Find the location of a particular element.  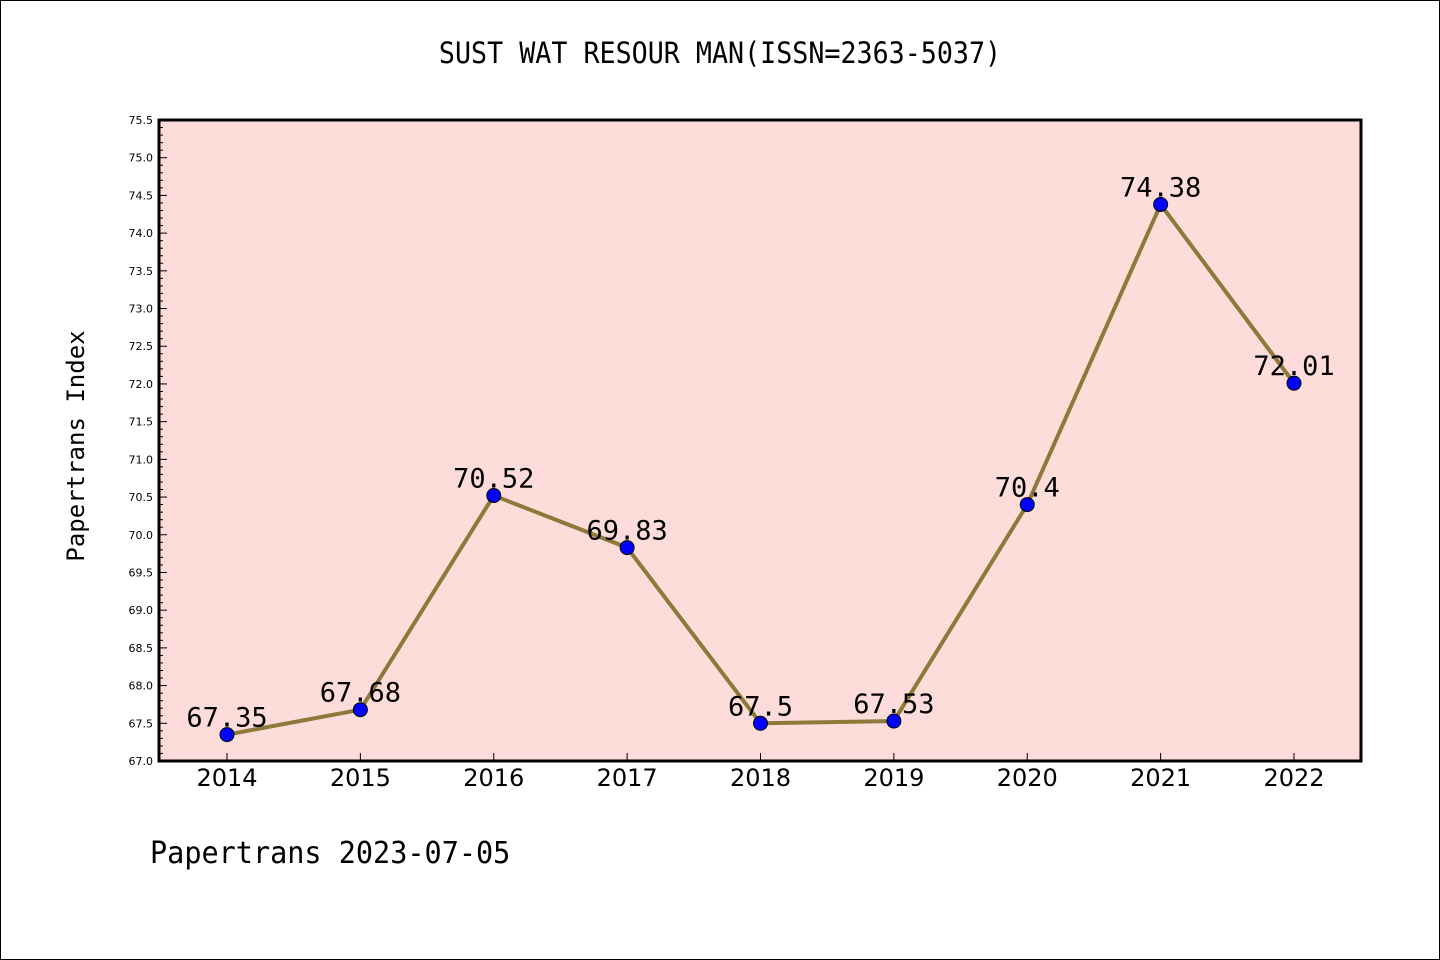

data-label: 72.01 is located at coordinates (1293, 366).